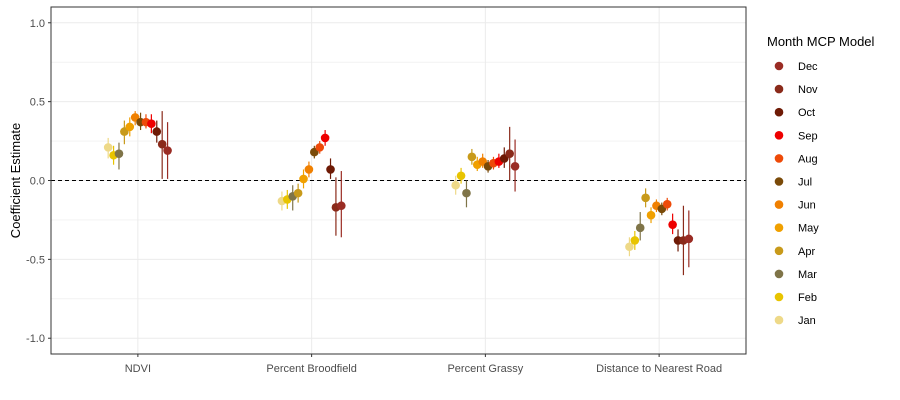  What do you see at coordinates (821, 41) in the screenshot?
I see `legend-title: Month MCP Model` at bounding box center [821, 41].